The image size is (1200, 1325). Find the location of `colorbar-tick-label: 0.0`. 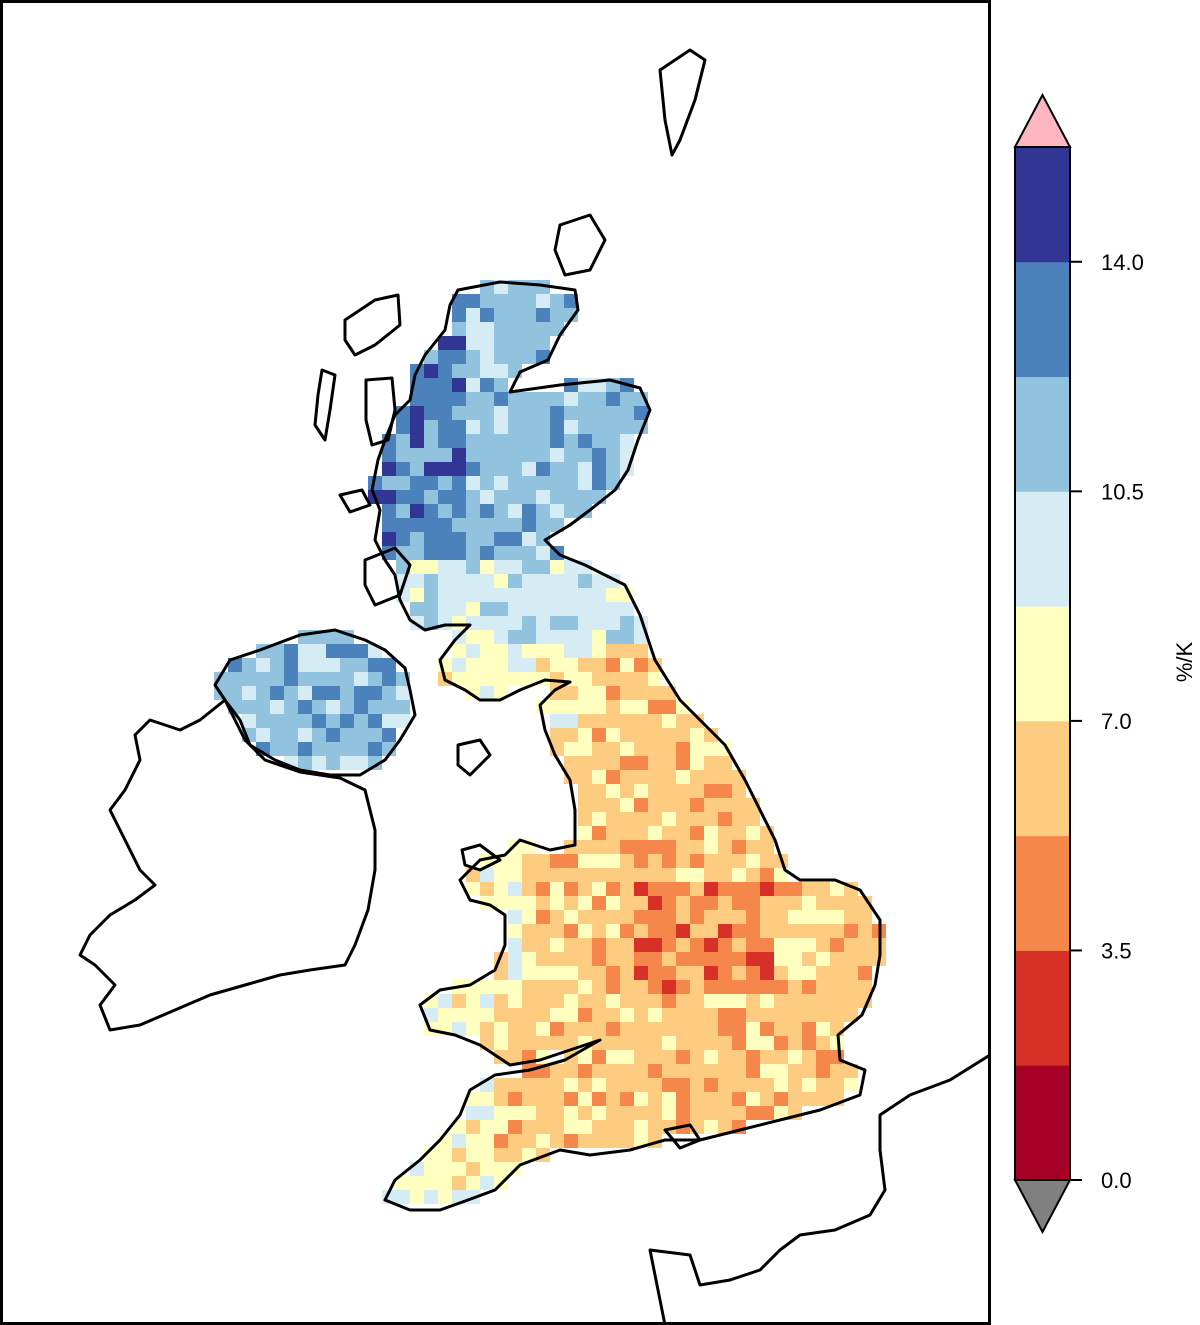

colorbar-tick-label: 0.0 is located at coordinates (1116, 1180).